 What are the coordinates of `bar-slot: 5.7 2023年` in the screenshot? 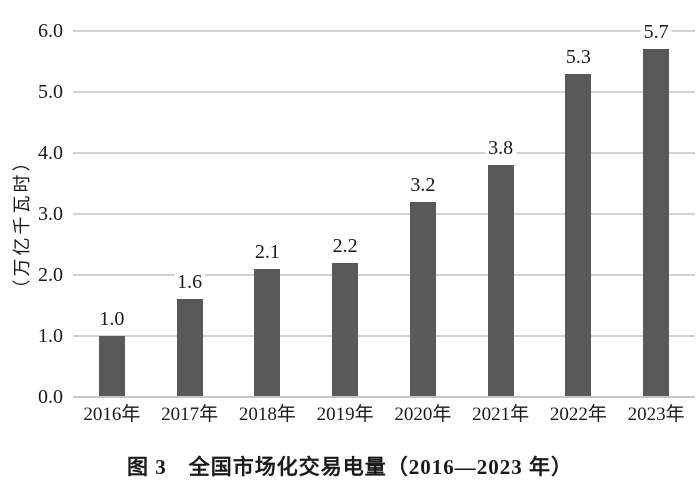 It's located at (656, 223).